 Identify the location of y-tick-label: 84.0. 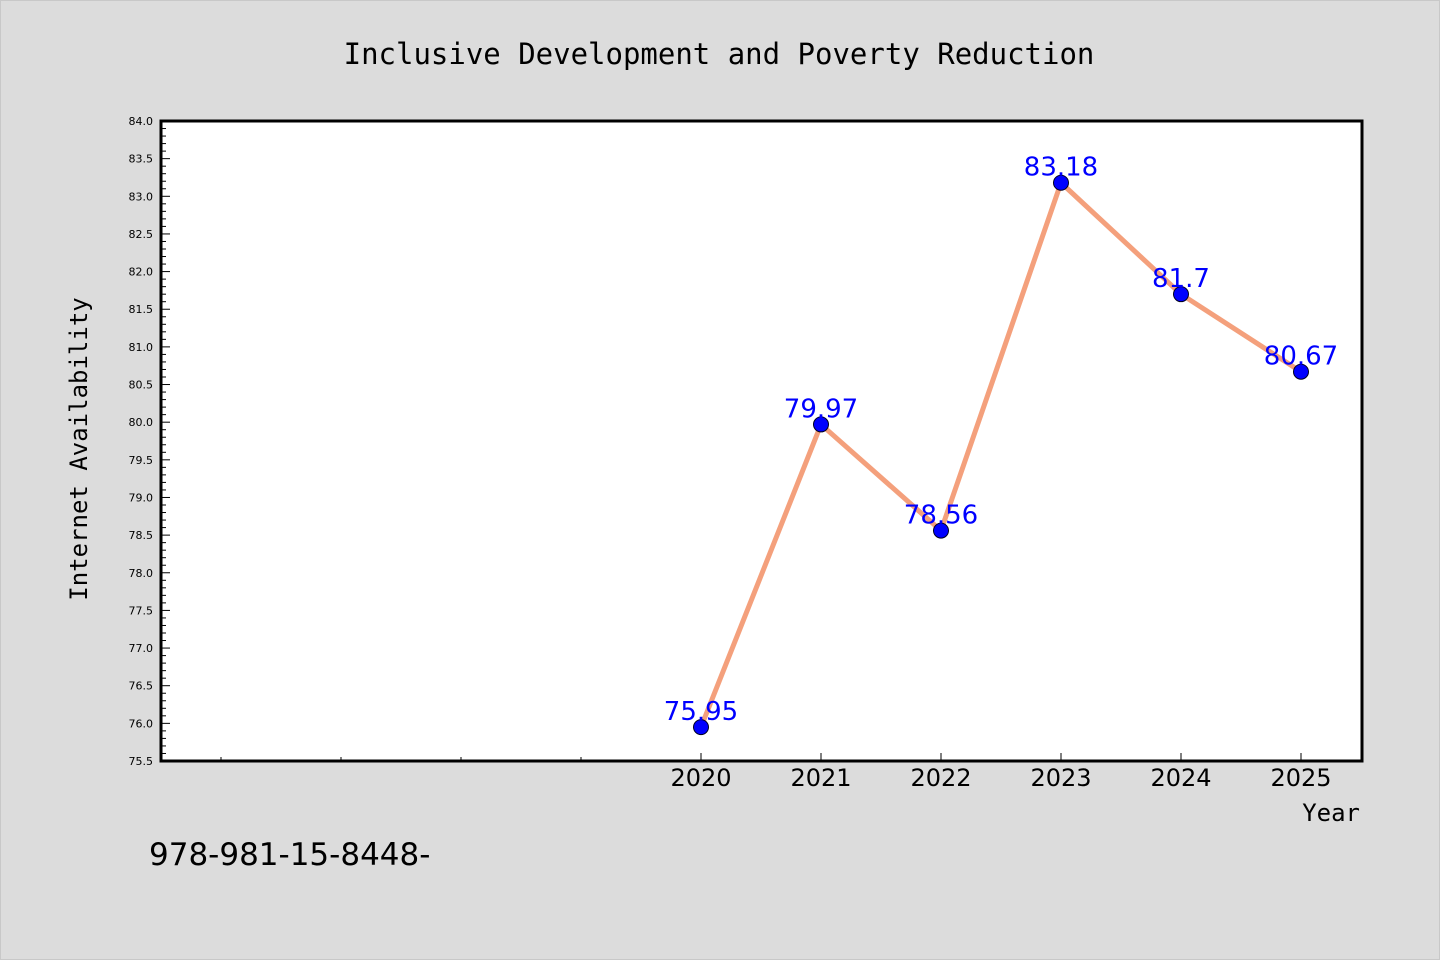
(141, 121).